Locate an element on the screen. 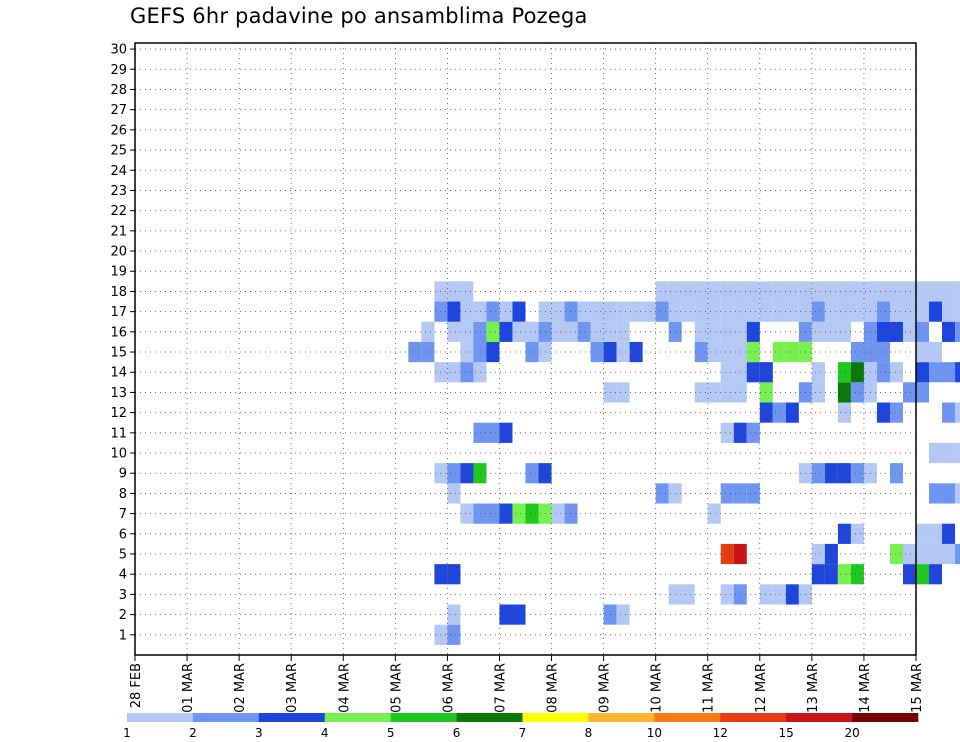 The height and width of the screenshot is (742, 960). x-tick-label: 09 MAR is located at coordinates (605, 688).